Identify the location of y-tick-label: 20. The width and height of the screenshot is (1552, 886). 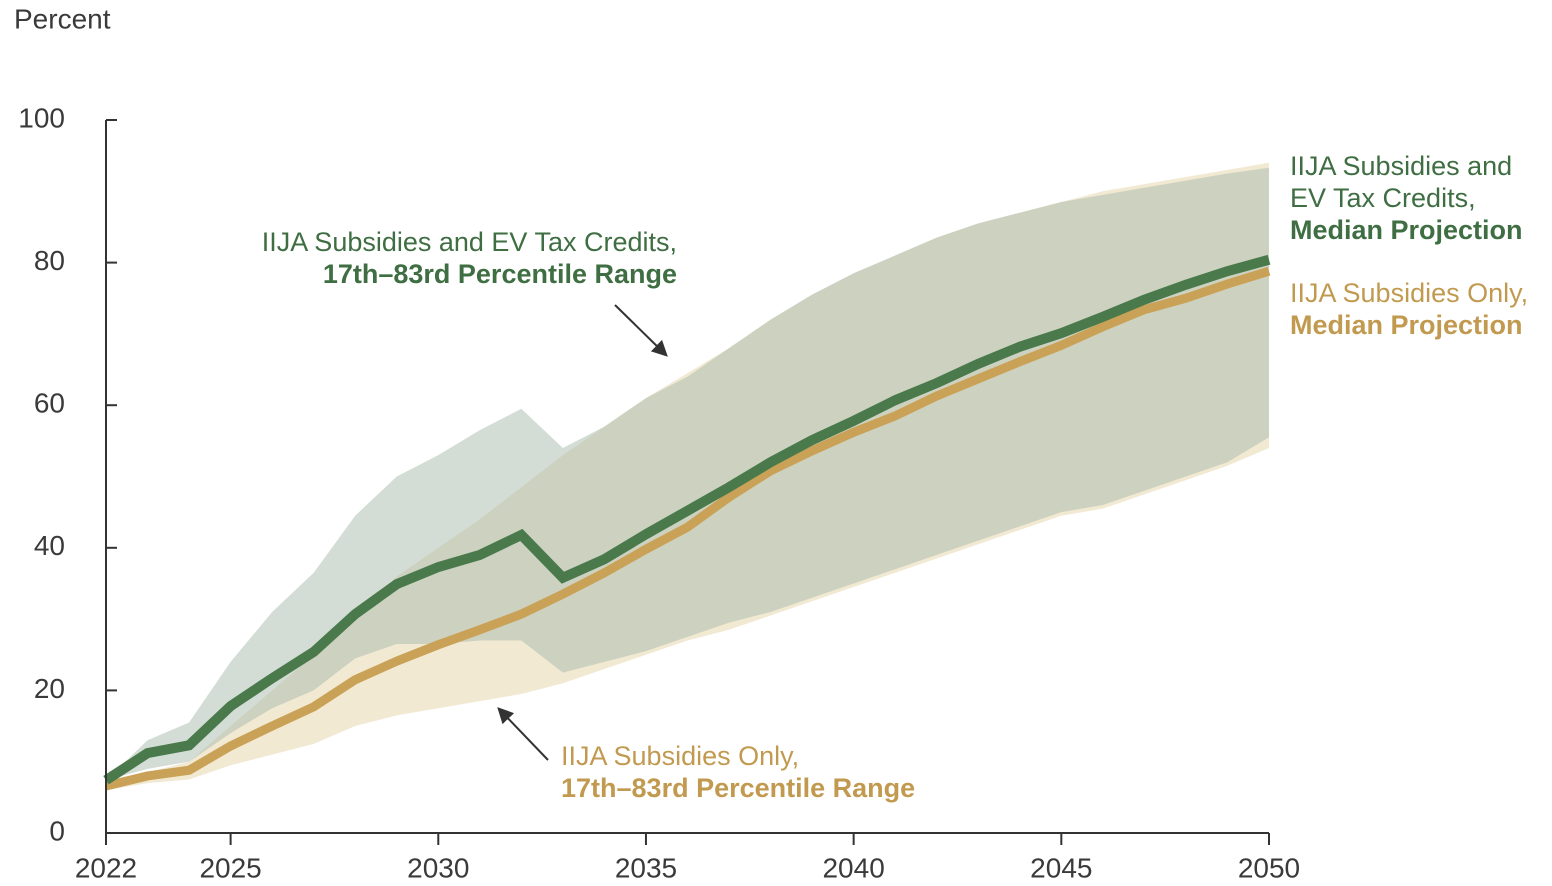
(49, 688).